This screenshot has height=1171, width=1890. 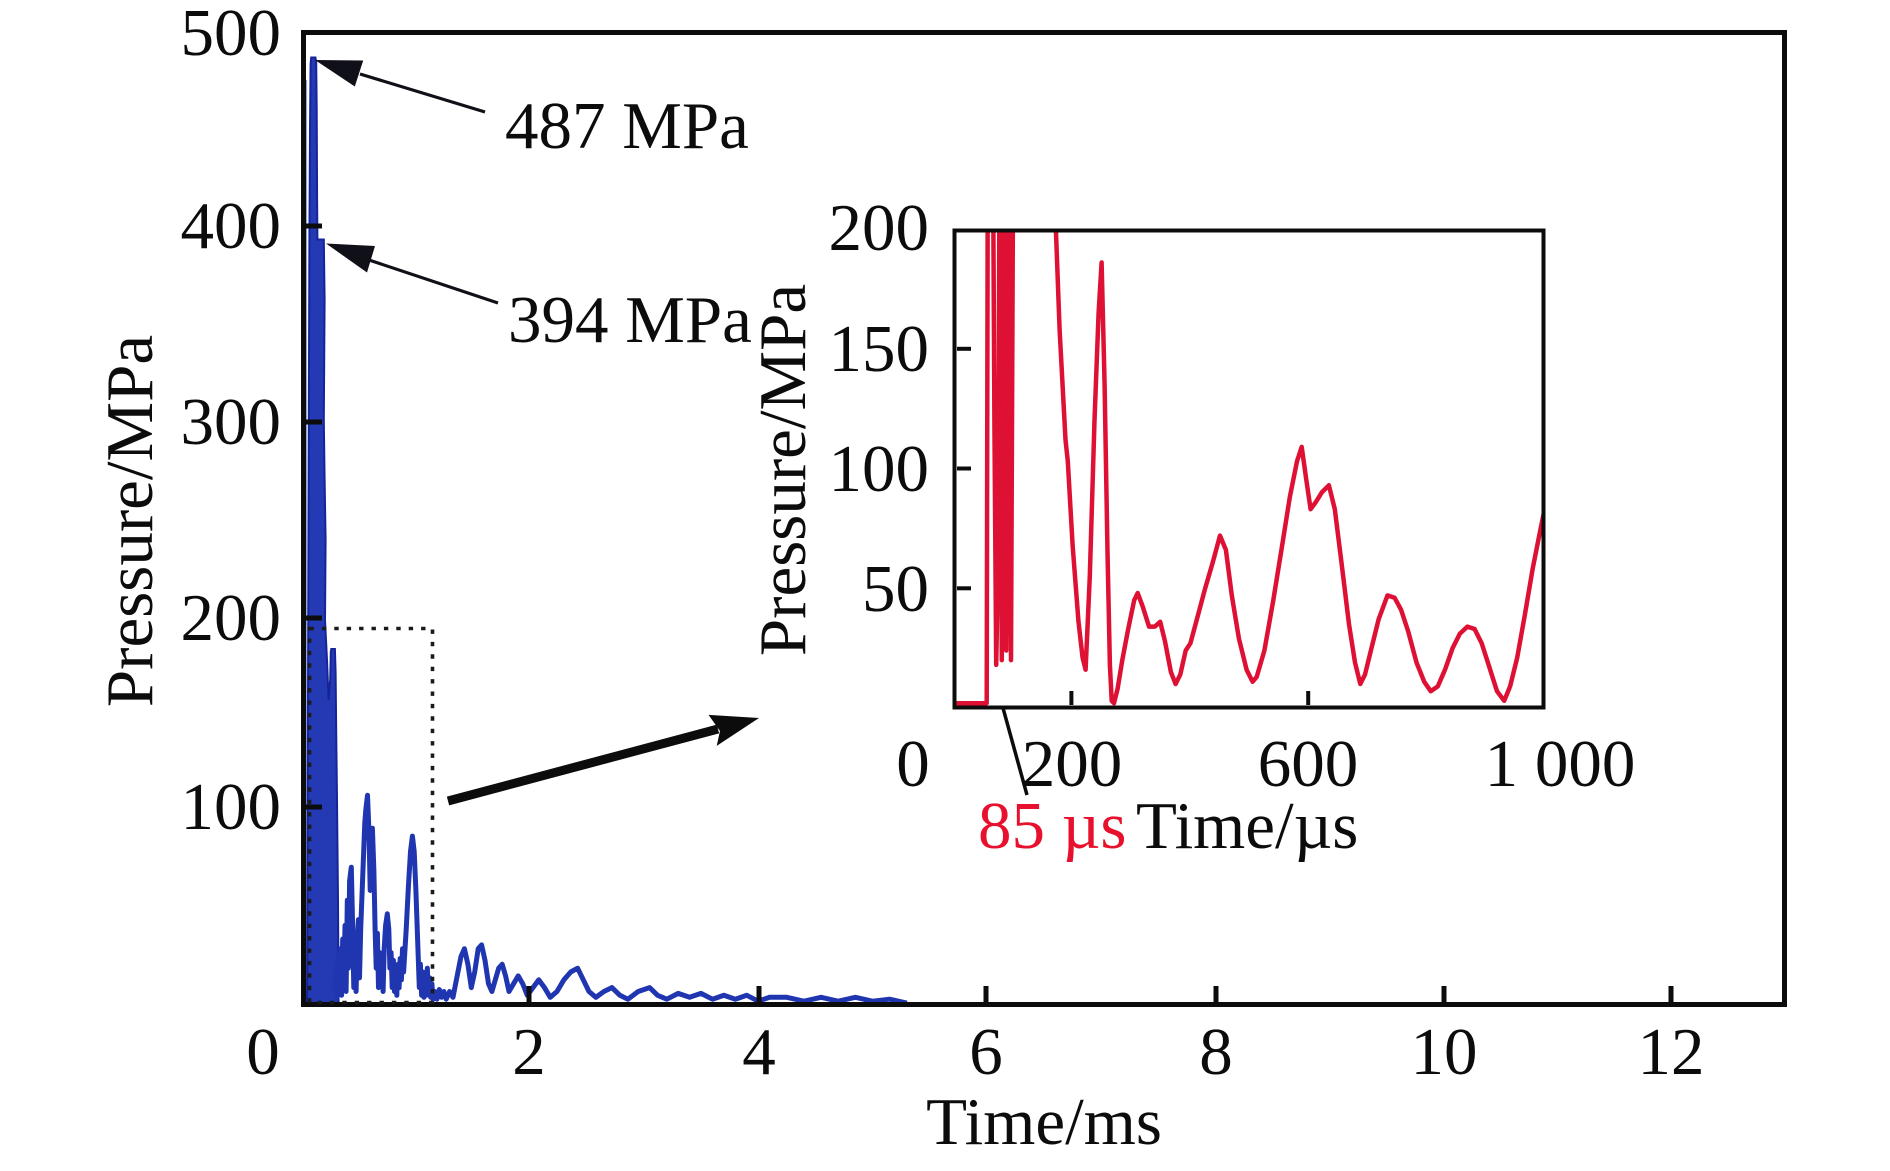 What do you see at coordinates (231, 422) in the screenshot?
I see `svg-text: 300` at bounding box center [231, 422].